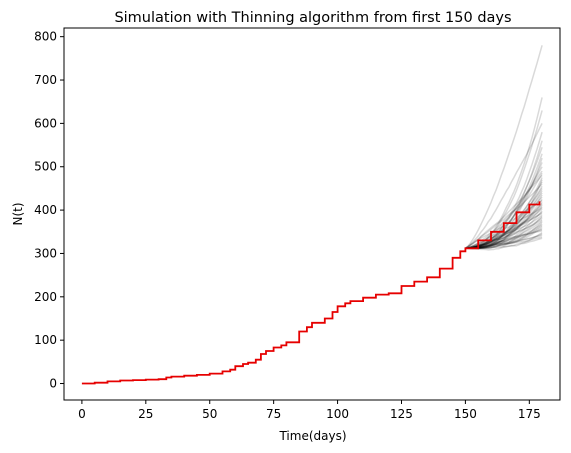 The width and height of the screenshot is (571, 453). Describe the element at coordinates (45, 297) in the screenshot. I see `y-tick-label: 200` at that location.